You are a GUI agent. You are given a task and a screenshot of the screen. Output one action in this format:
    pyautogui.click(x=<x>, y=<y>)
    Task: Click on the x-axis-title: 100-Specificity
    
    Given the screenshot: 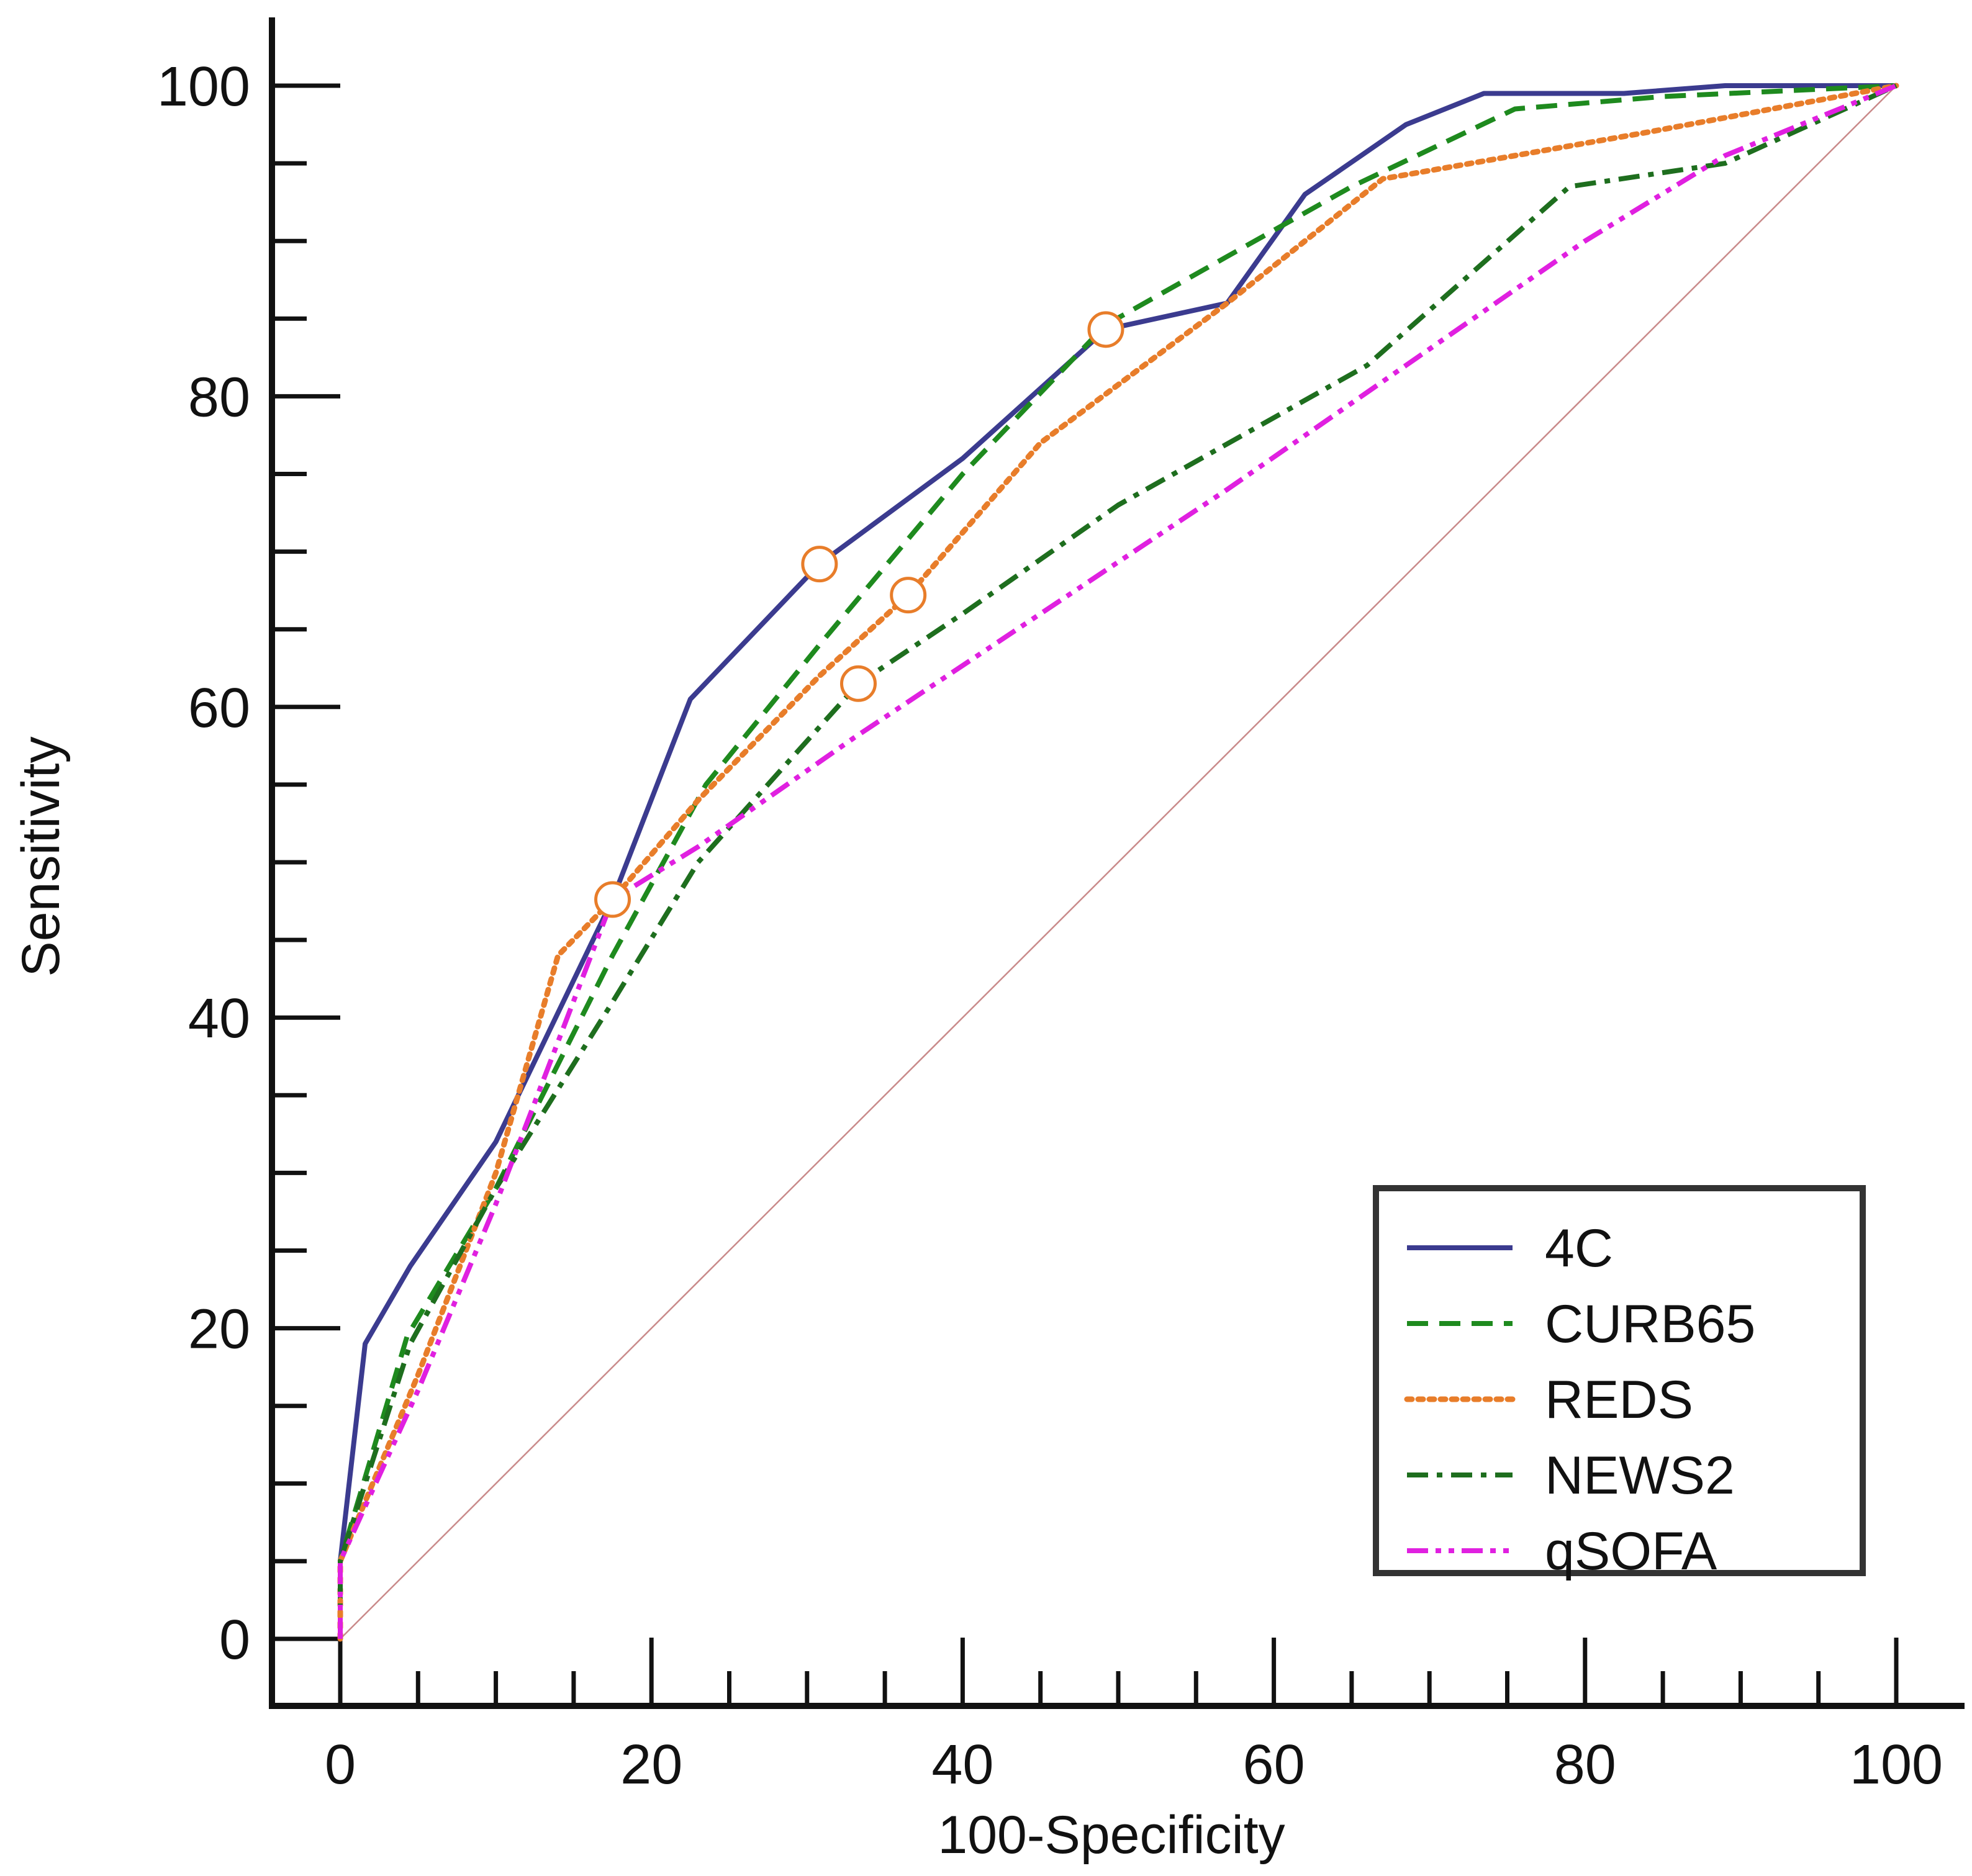 What is the action you would take?
    pyautogui.click(x=1111, y=1835)
    